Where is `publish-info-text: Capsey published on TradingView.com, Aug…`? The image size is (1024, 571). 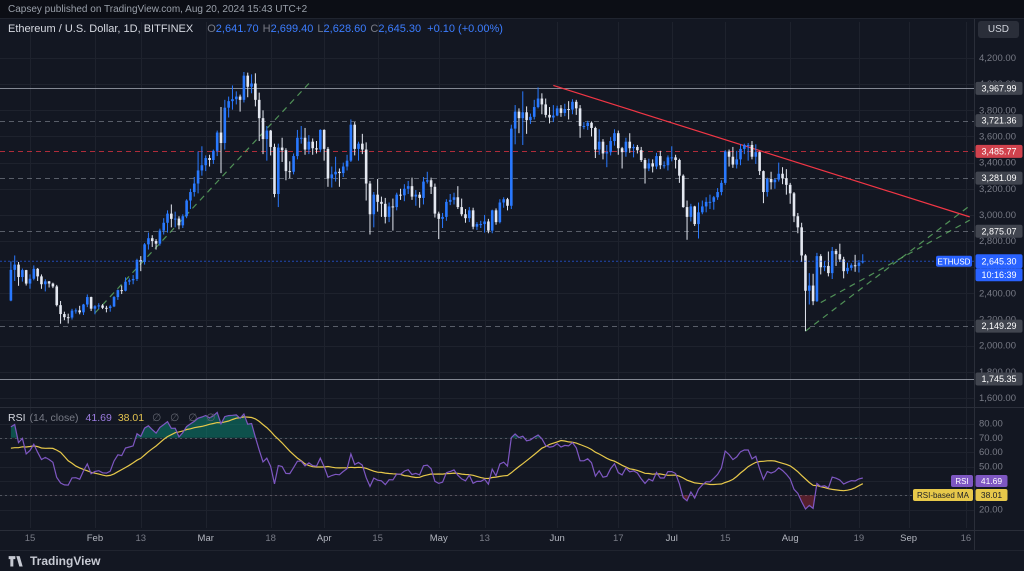 publish-info-text: Capsey published on TradingView.com, Aug… is located at coordinates (158, 9).